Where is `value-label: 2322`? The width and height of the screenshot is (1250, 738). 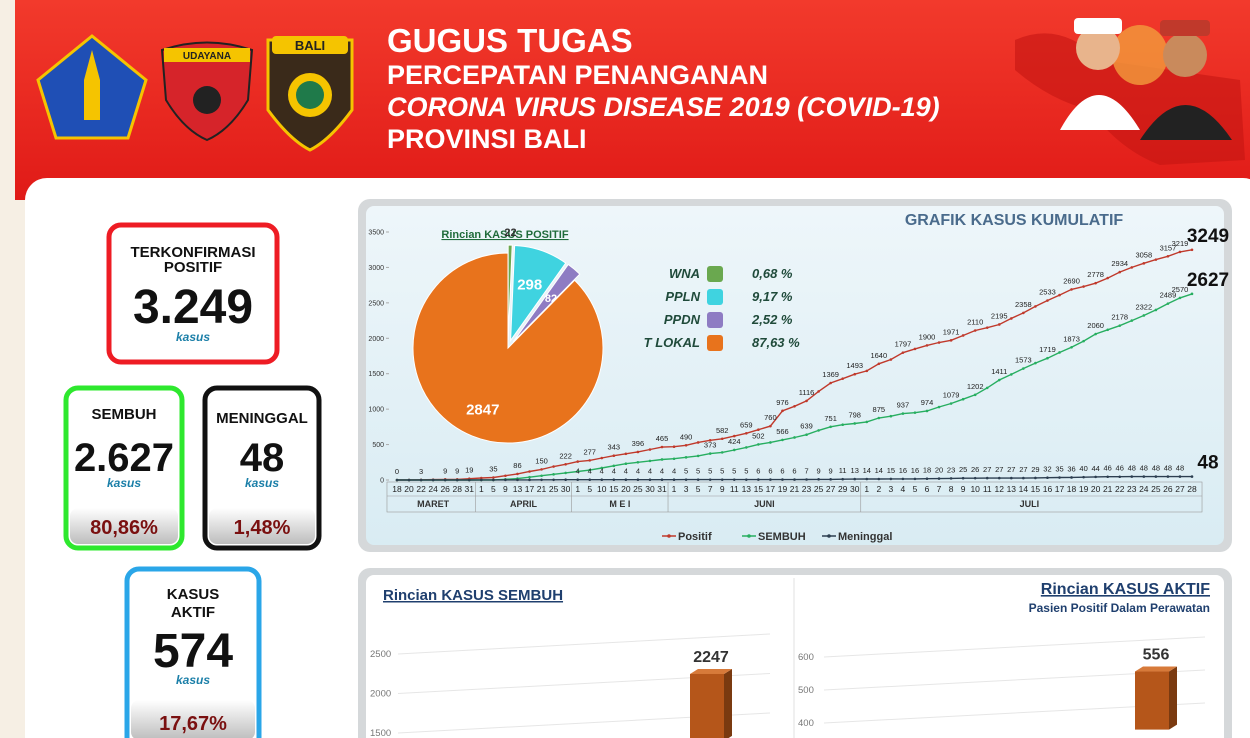
value-label: 2322 is located at coordinates (1143, 306).